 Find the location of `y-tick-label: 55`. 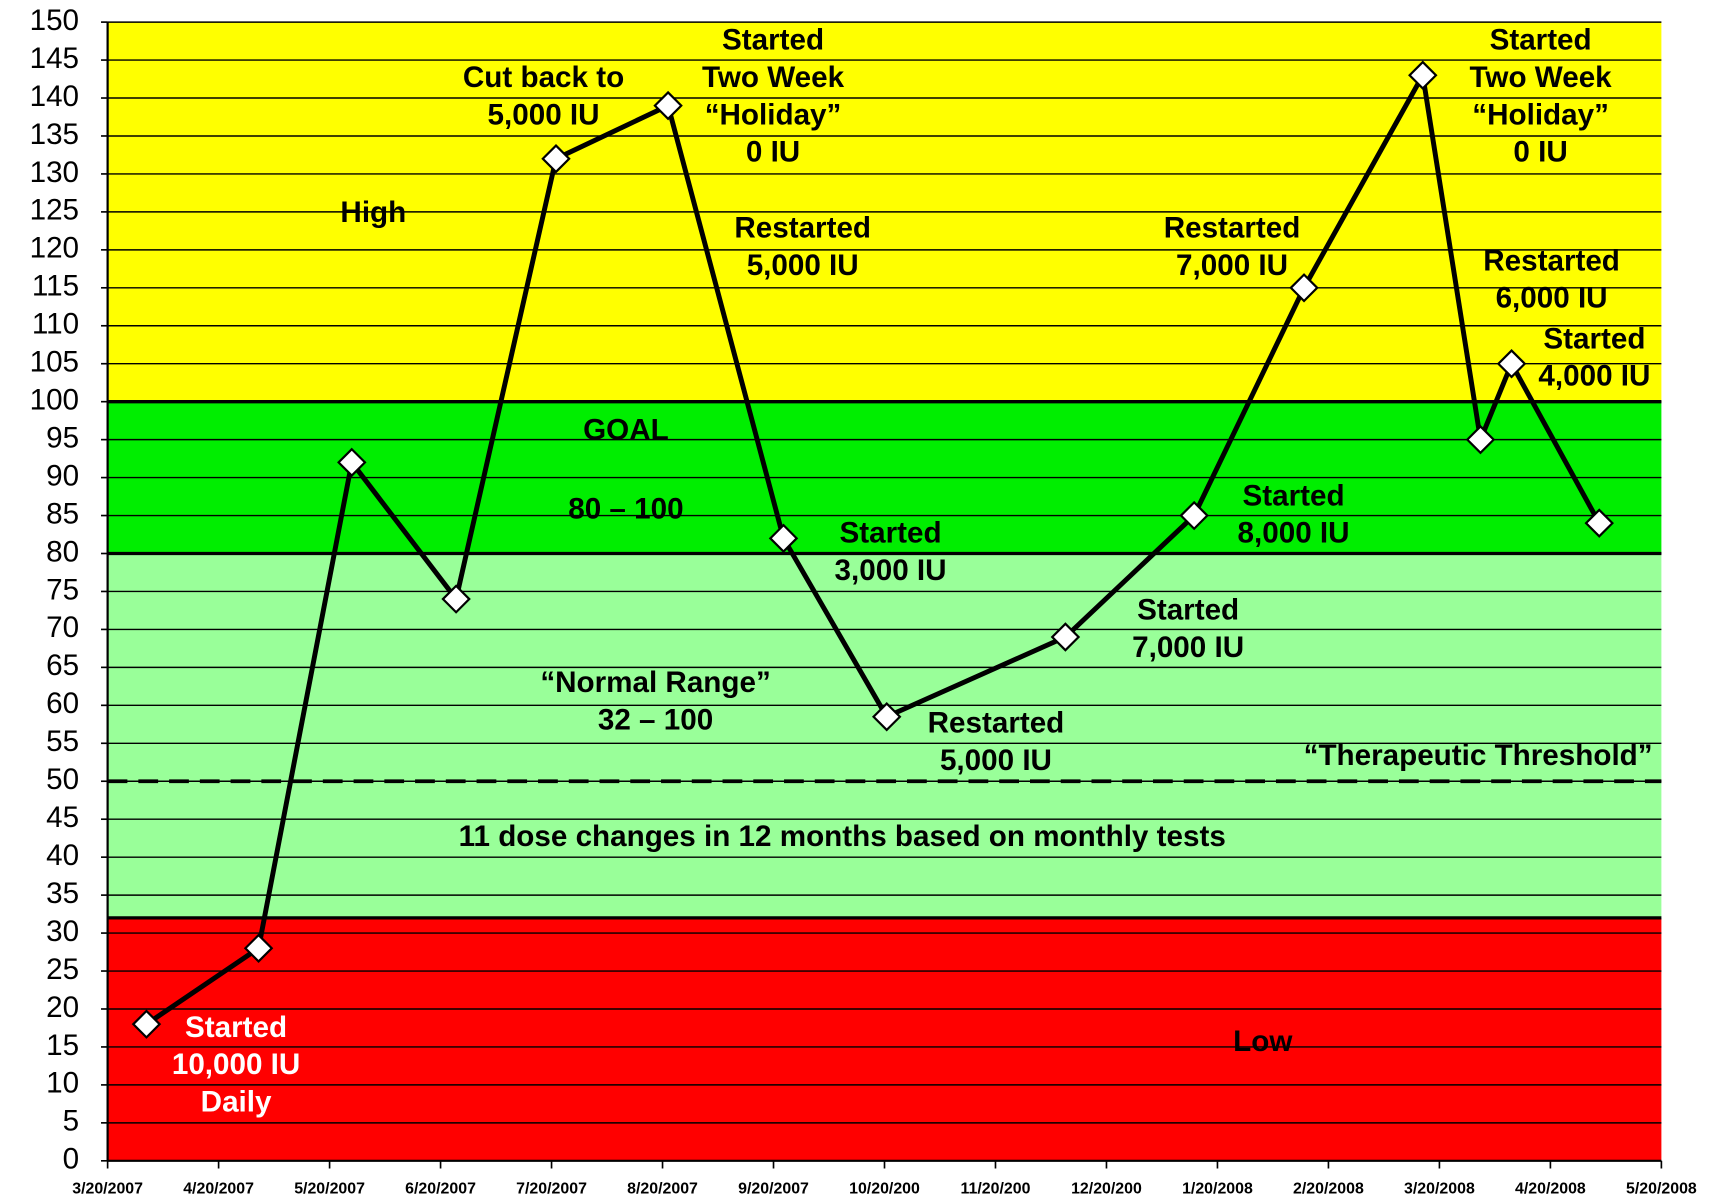

y-tick-label: 55 is located at coordinates (62, 741).